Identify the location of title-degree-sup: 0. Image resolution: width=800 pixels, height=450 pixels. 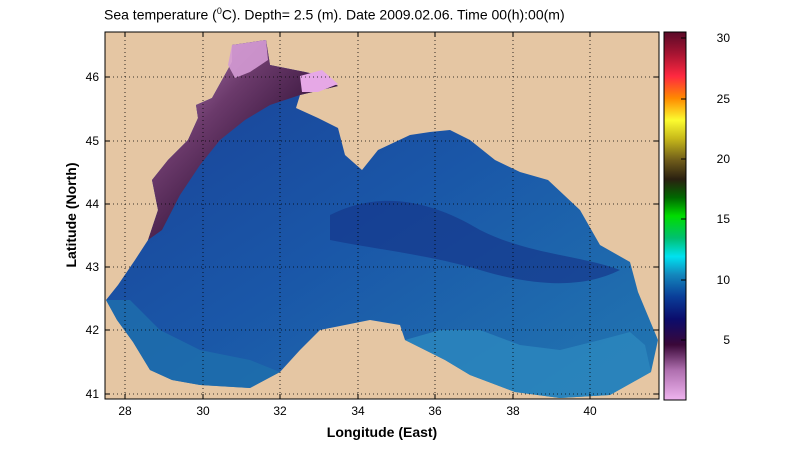
(219, 11).